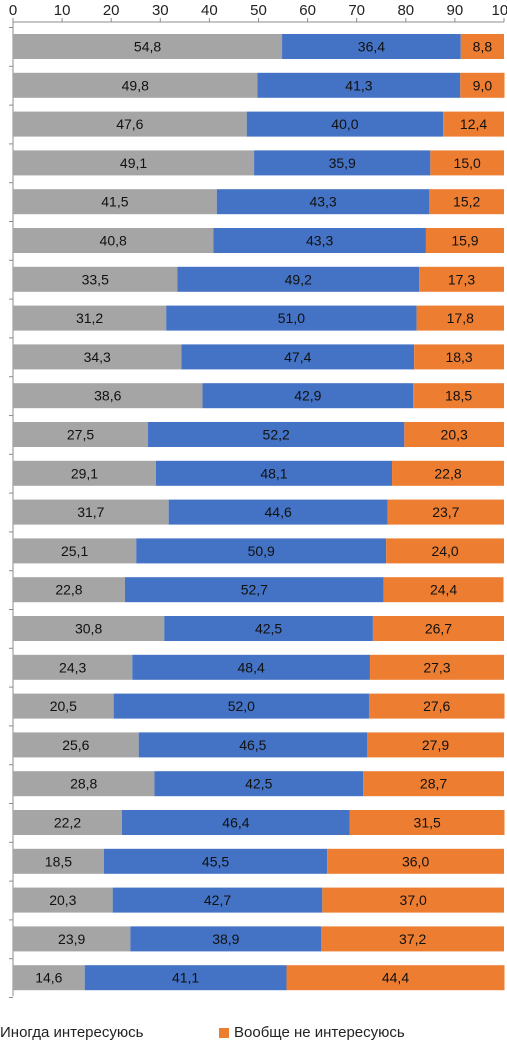 The width and height of the screenshot is (507, 1044). I want to click on bar-value-label: 35,9, so click(342, 163).